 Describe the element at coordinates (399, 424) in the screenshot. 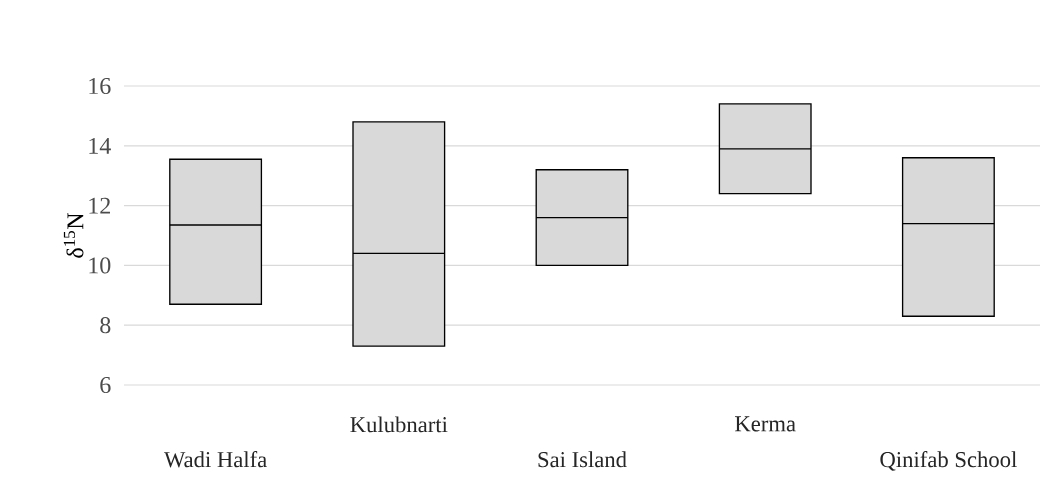

I see `x-tick-label: Kulubnarti` at that location.